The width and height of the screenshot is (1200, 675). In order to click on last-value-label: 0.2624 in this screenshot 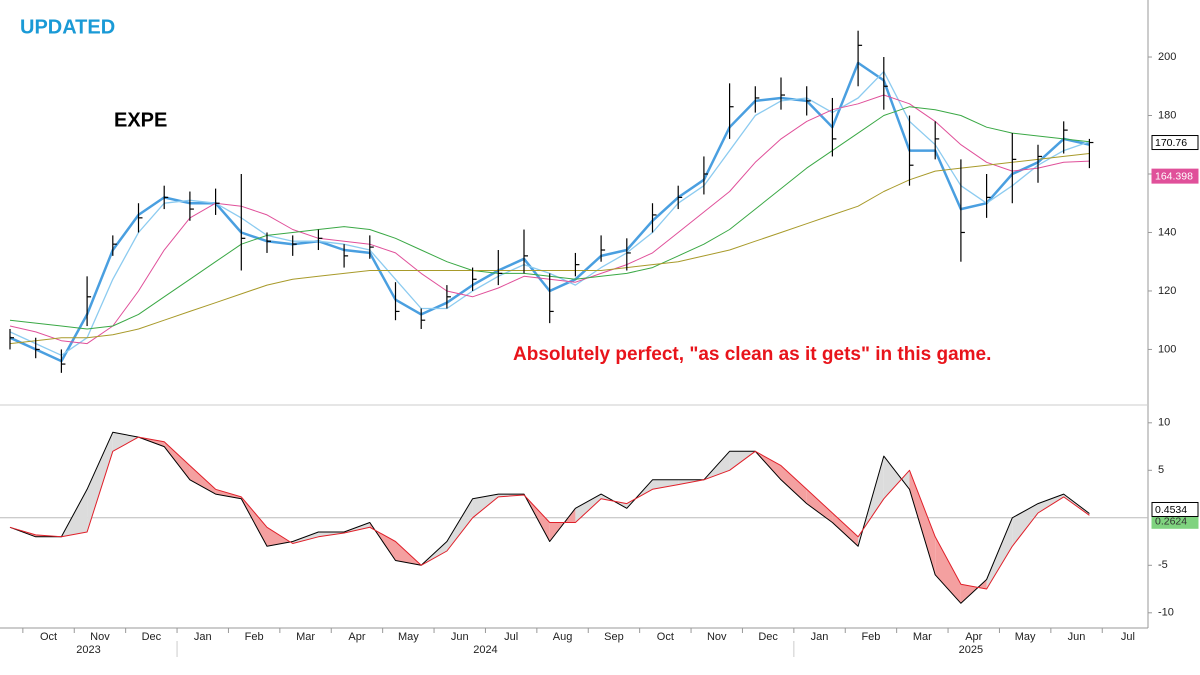, I will do `click(1171, 522)`.